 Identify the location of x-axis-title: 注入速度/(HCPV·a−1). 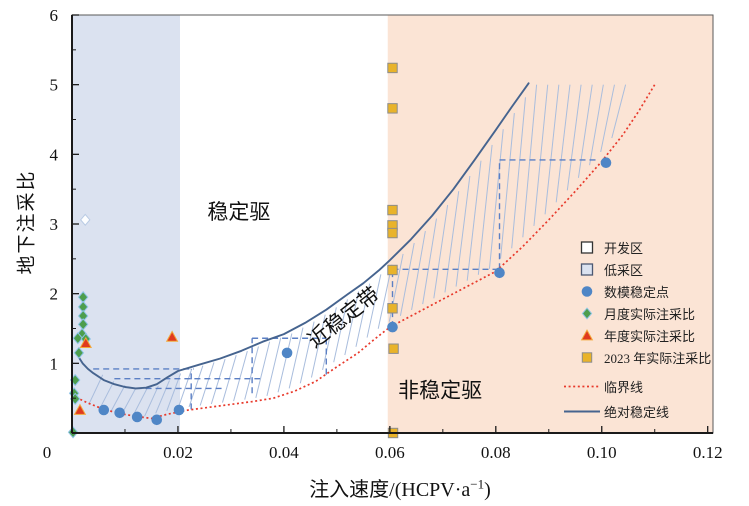
(400, 487).